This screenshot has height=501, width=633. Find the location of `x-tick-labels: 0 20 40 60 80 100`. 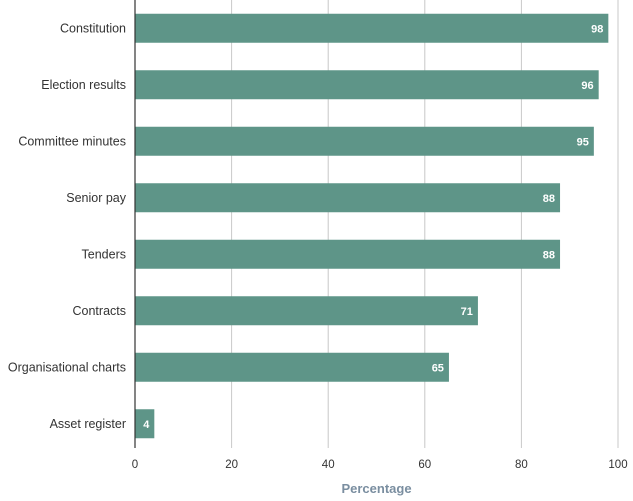

x-tick-labels: 0 20 40 60 80 100 is located at coordinates (380, 465).